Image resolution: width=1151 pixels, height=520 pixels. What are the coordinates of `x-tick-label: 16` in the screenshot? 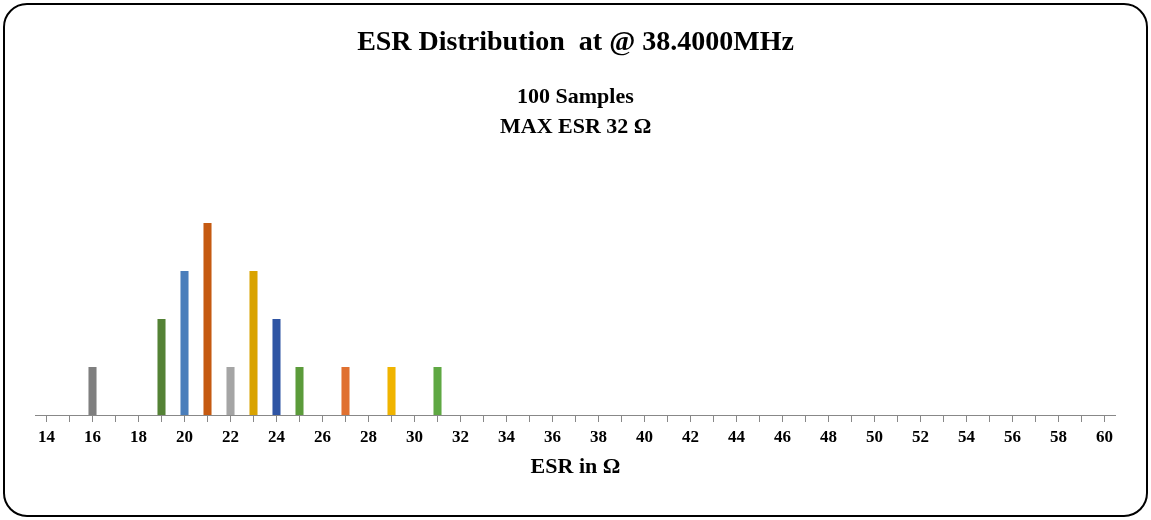 It's located at (92, 437).